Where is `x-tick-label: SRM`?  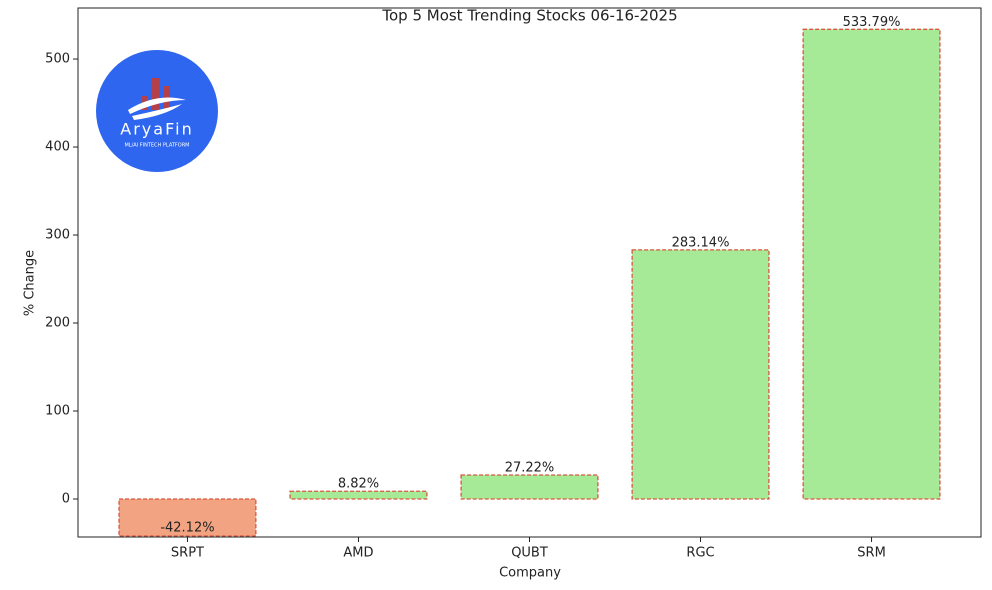 x-tick-label: SRM is located at coordinates (871, 553).